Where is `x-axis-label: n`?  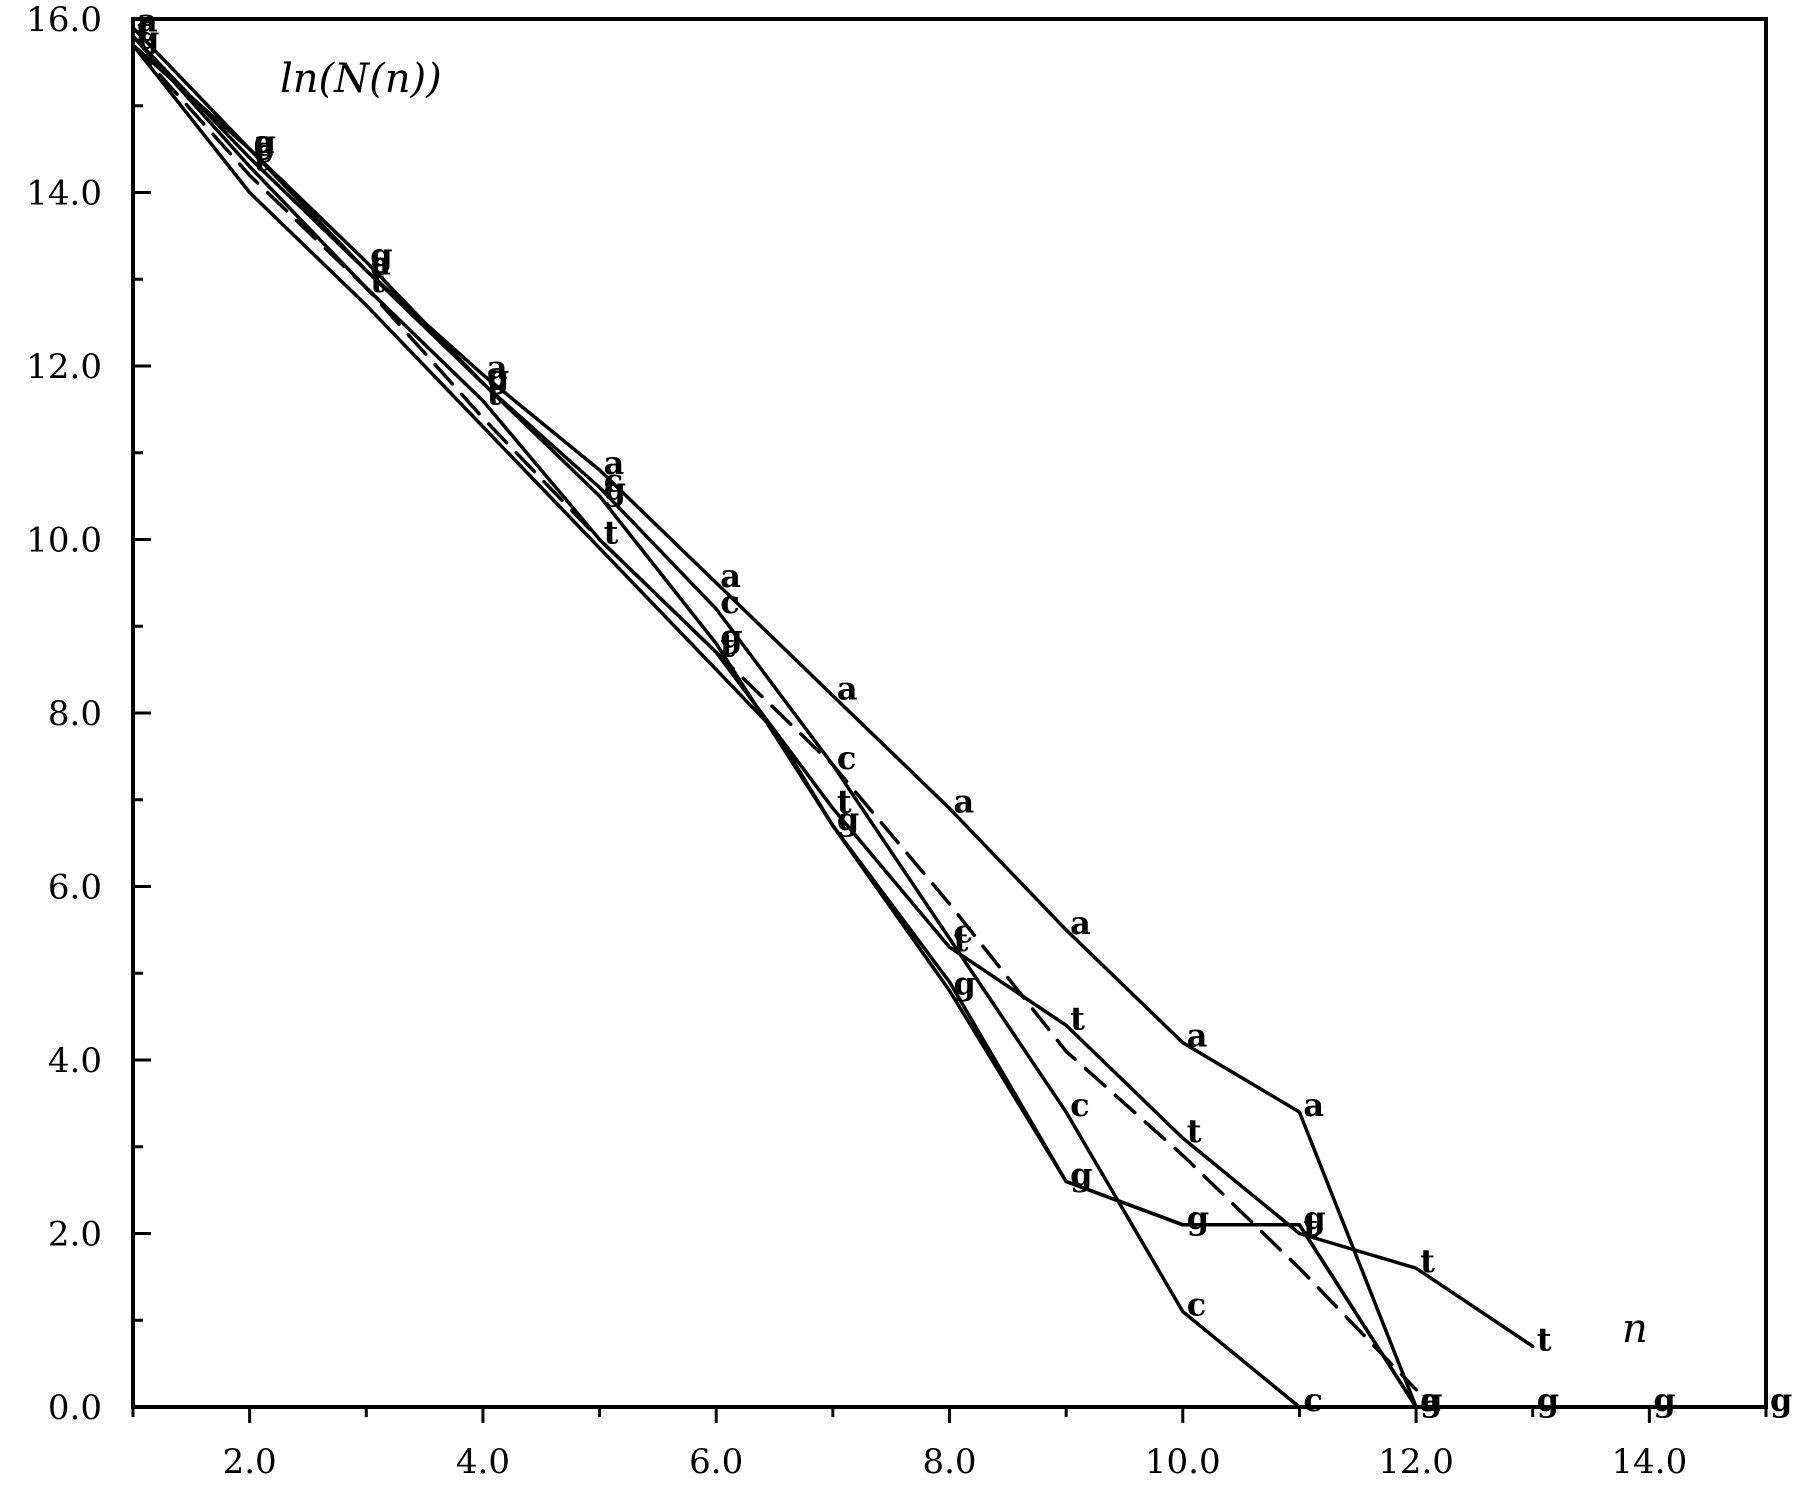 x-axis-label: n is located at coordinates (1635, 1329).